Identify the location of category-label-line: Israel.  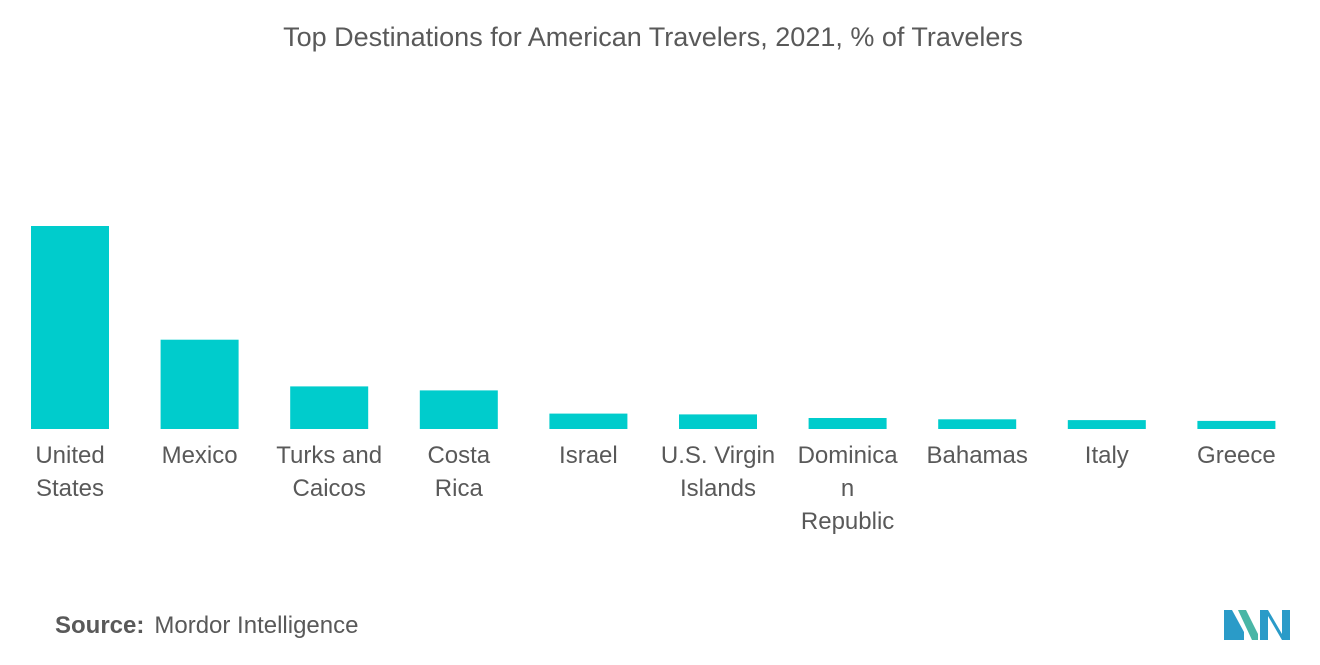
(588, 455).